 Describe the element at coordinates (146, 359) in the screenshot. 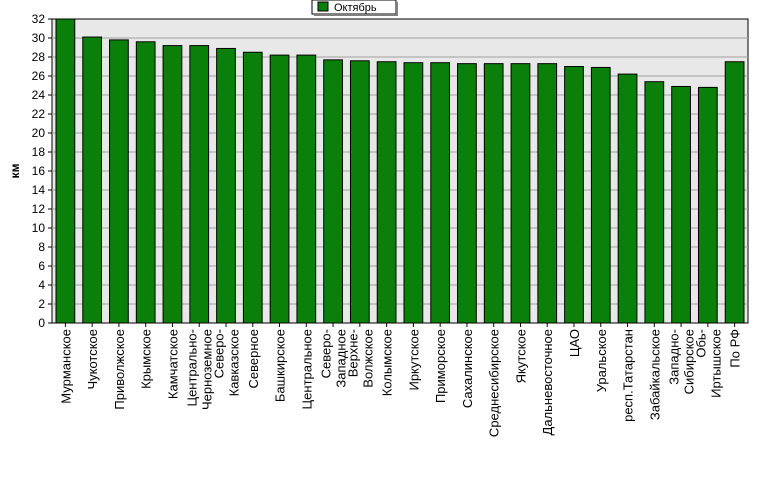

I see `x-category-label: Крымское` at that location.